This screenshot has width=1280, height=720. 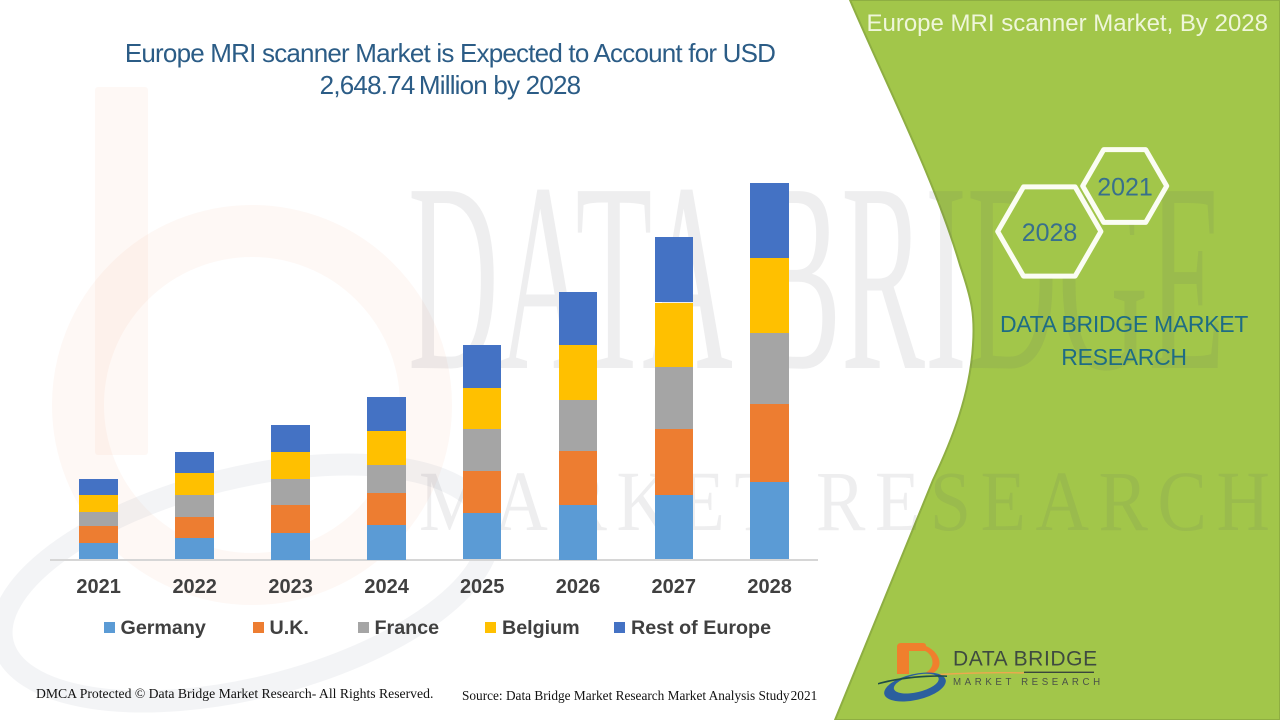 What do you see at coordinates (1125, 188) in the screenshot?
I see `svg-text: 2021` at bounding box center [1125, 188].